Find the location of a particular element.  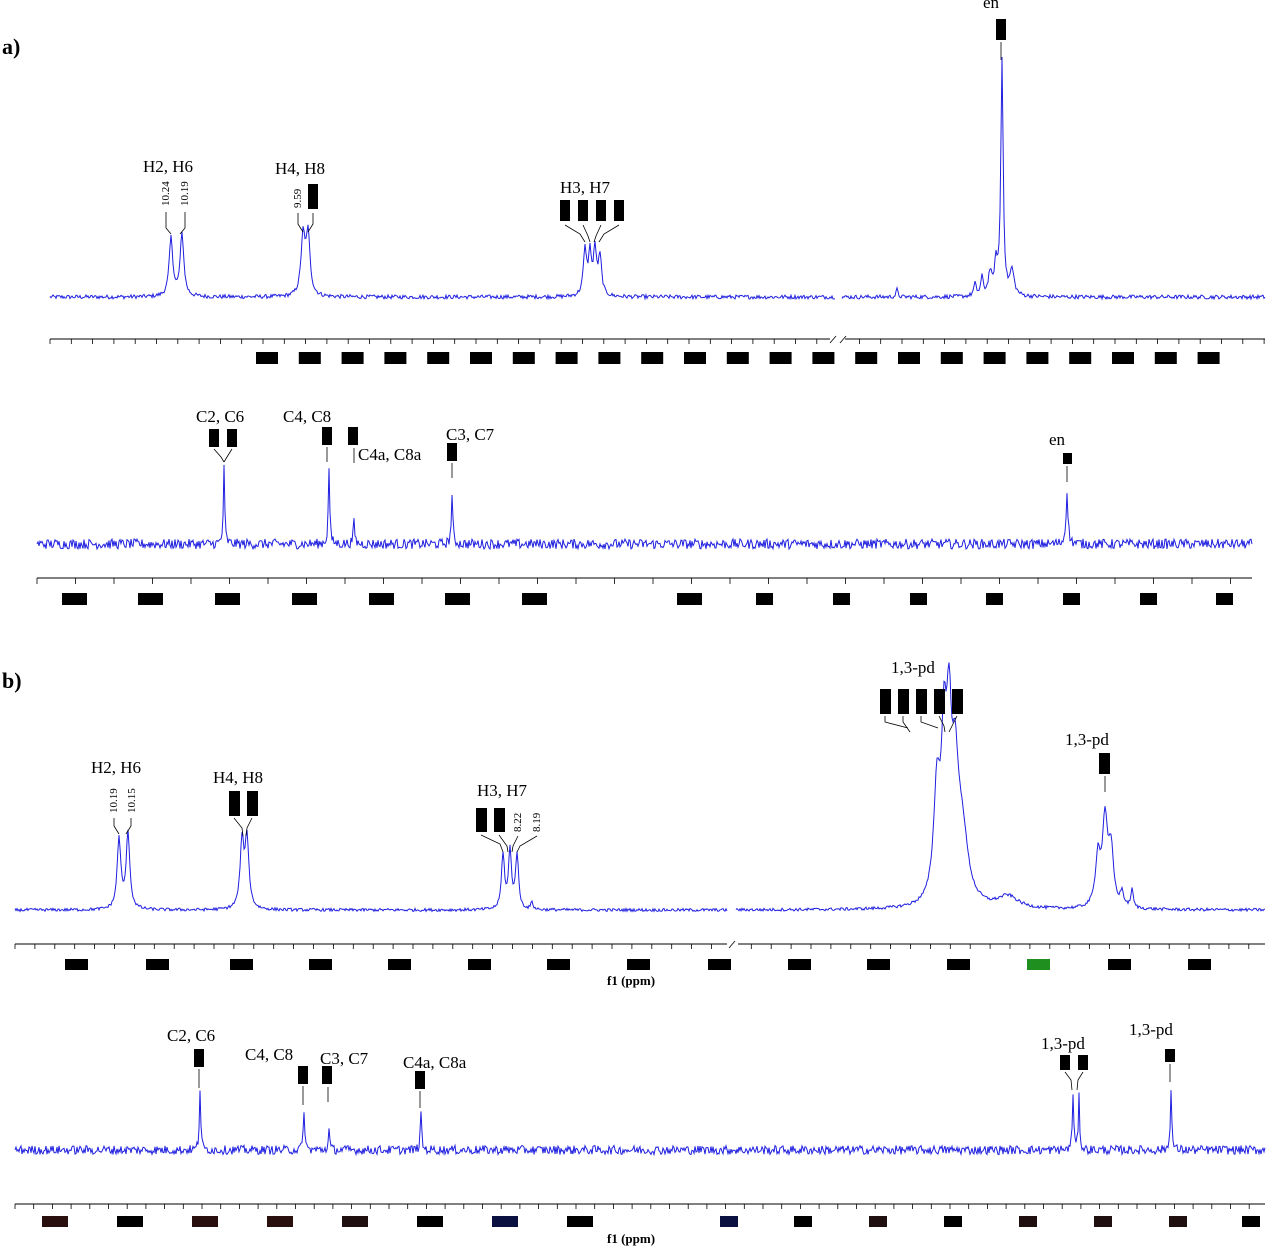

peak-label-a-c3-c7: C3, C7 is located at coordinates (470, 451).